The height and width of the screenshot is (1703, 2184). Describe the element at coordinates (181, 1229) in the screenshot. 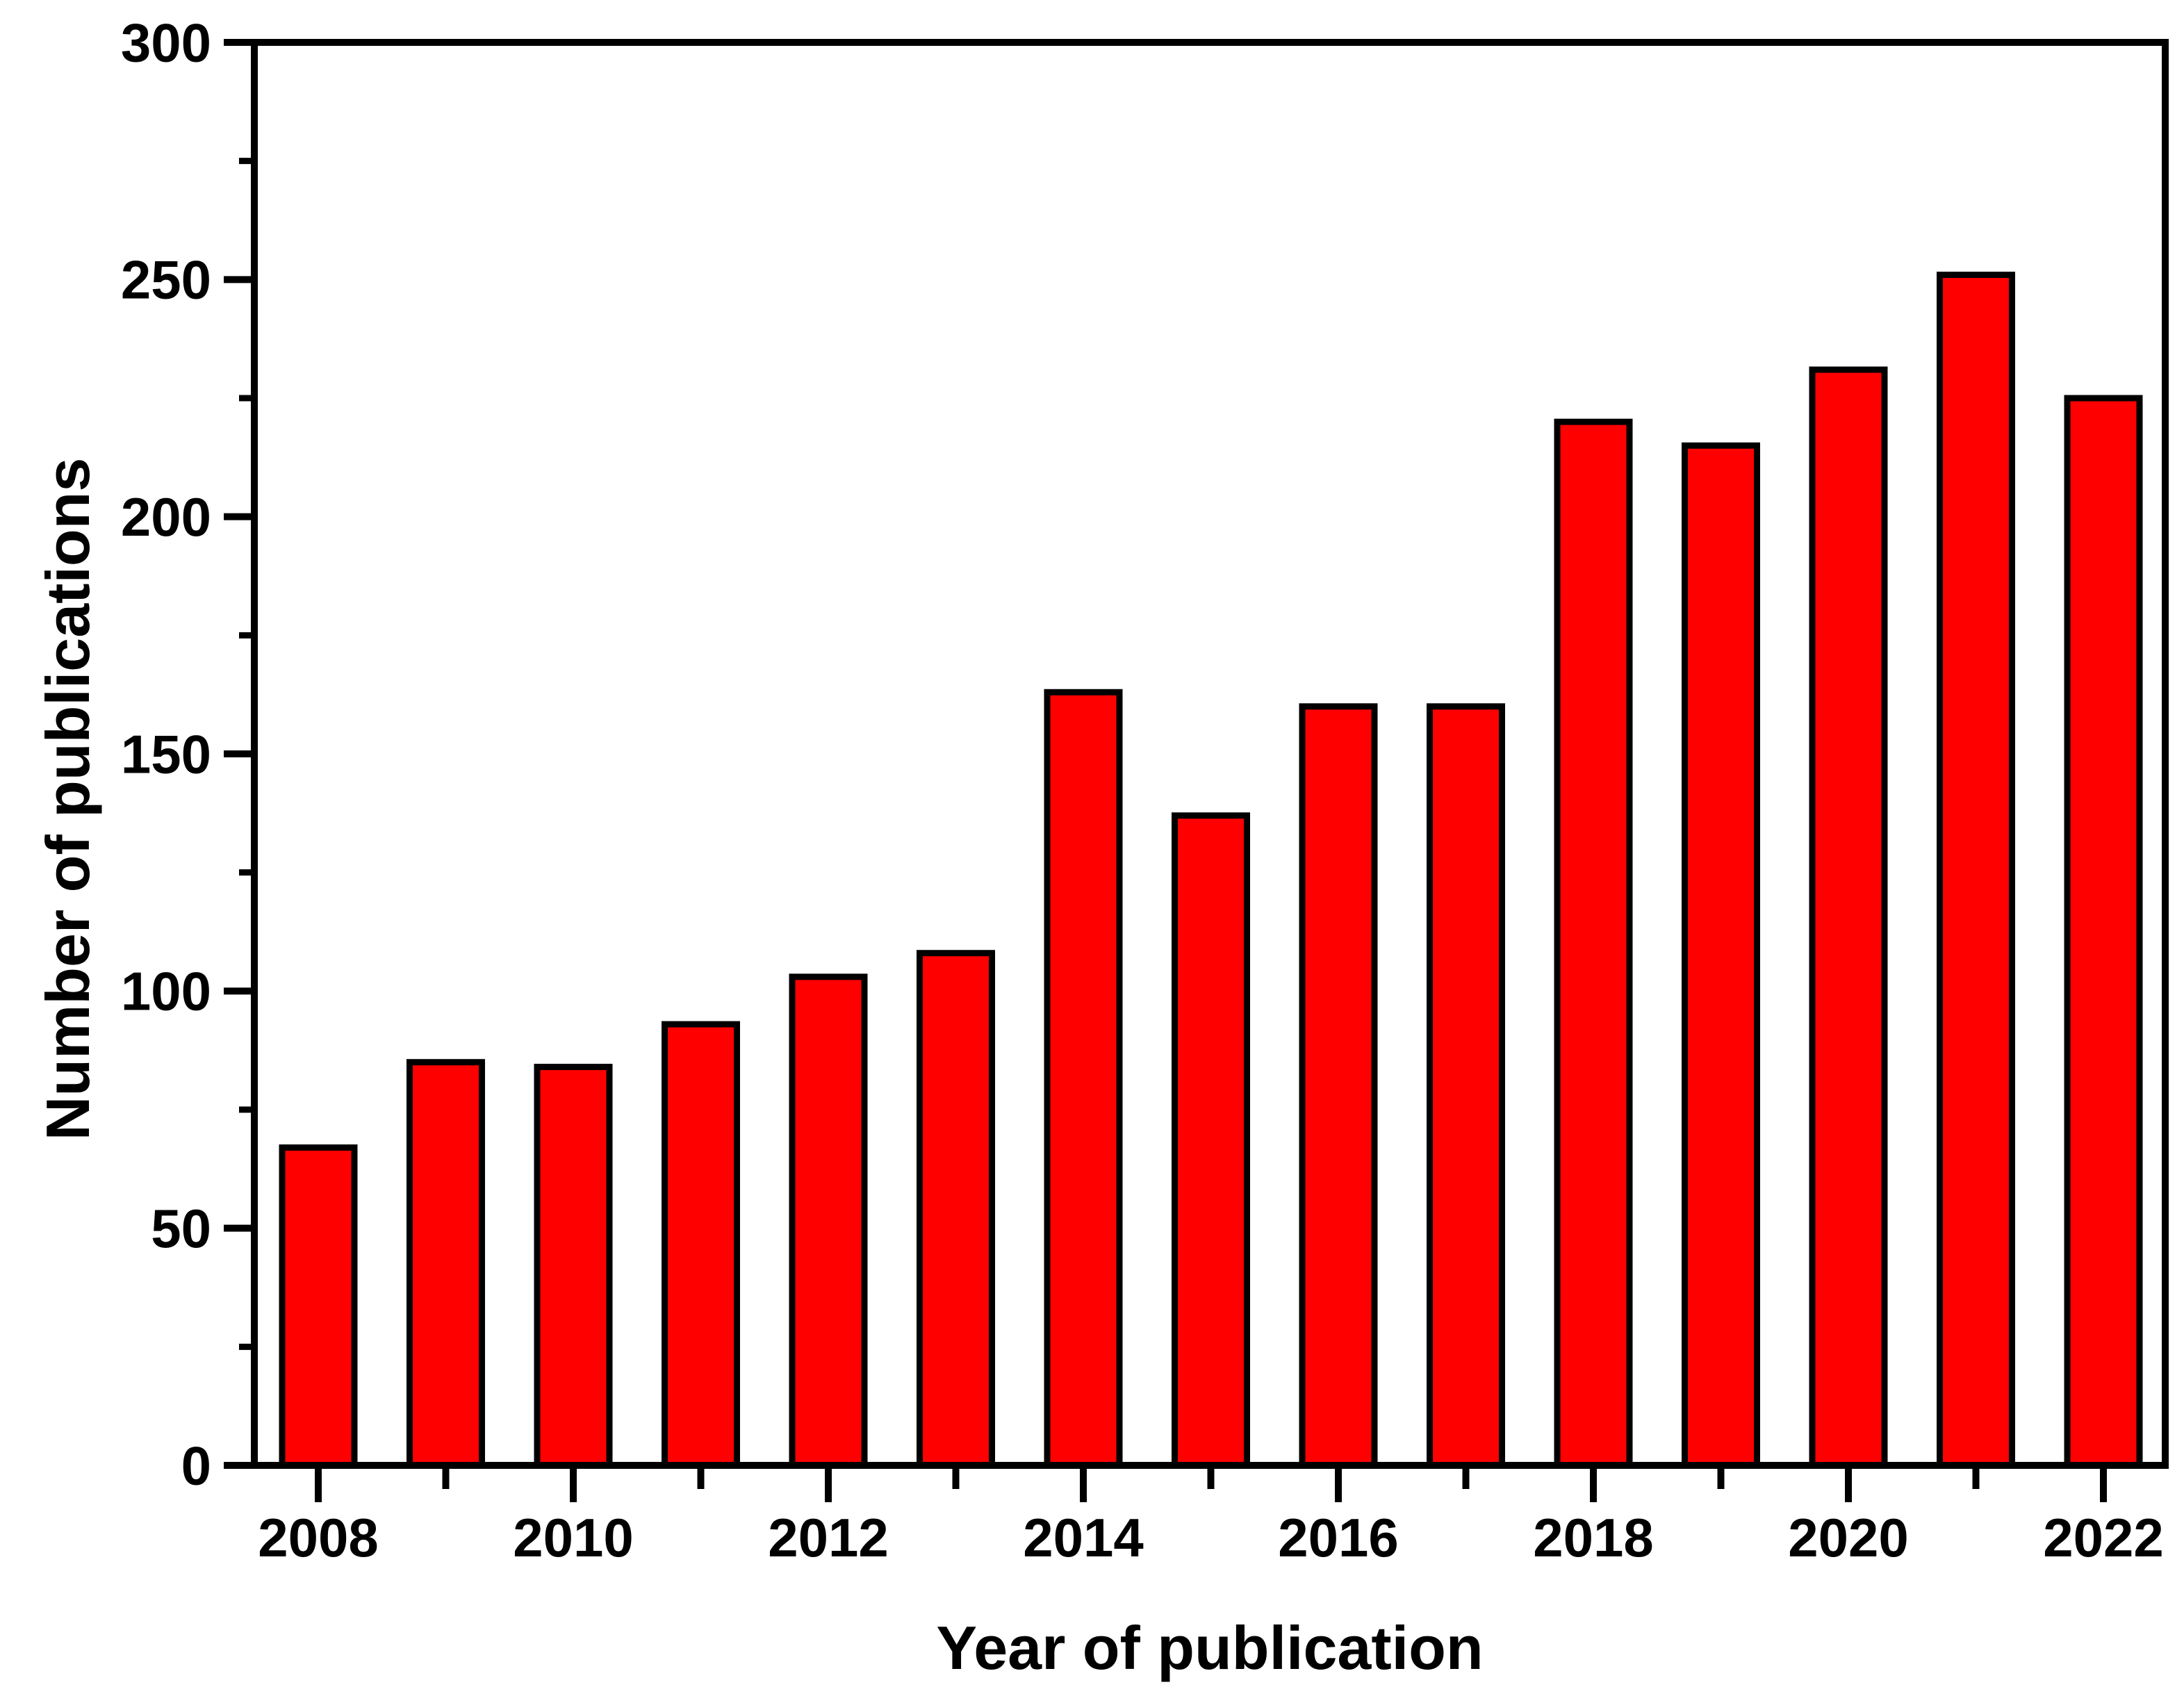

I see `y-tick-label-50: 50` at that location.